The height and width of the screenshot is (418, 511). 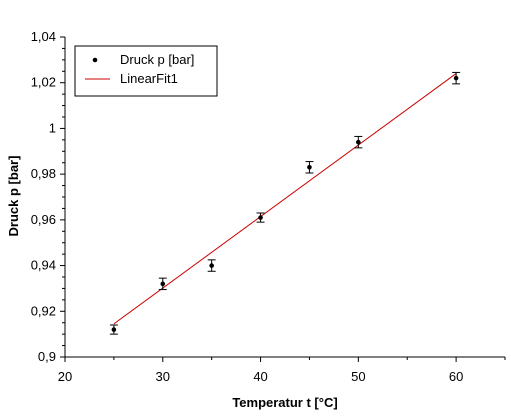 I want to click on legend-label-linearfit: LinearFit1, so click(x=149, y=78).